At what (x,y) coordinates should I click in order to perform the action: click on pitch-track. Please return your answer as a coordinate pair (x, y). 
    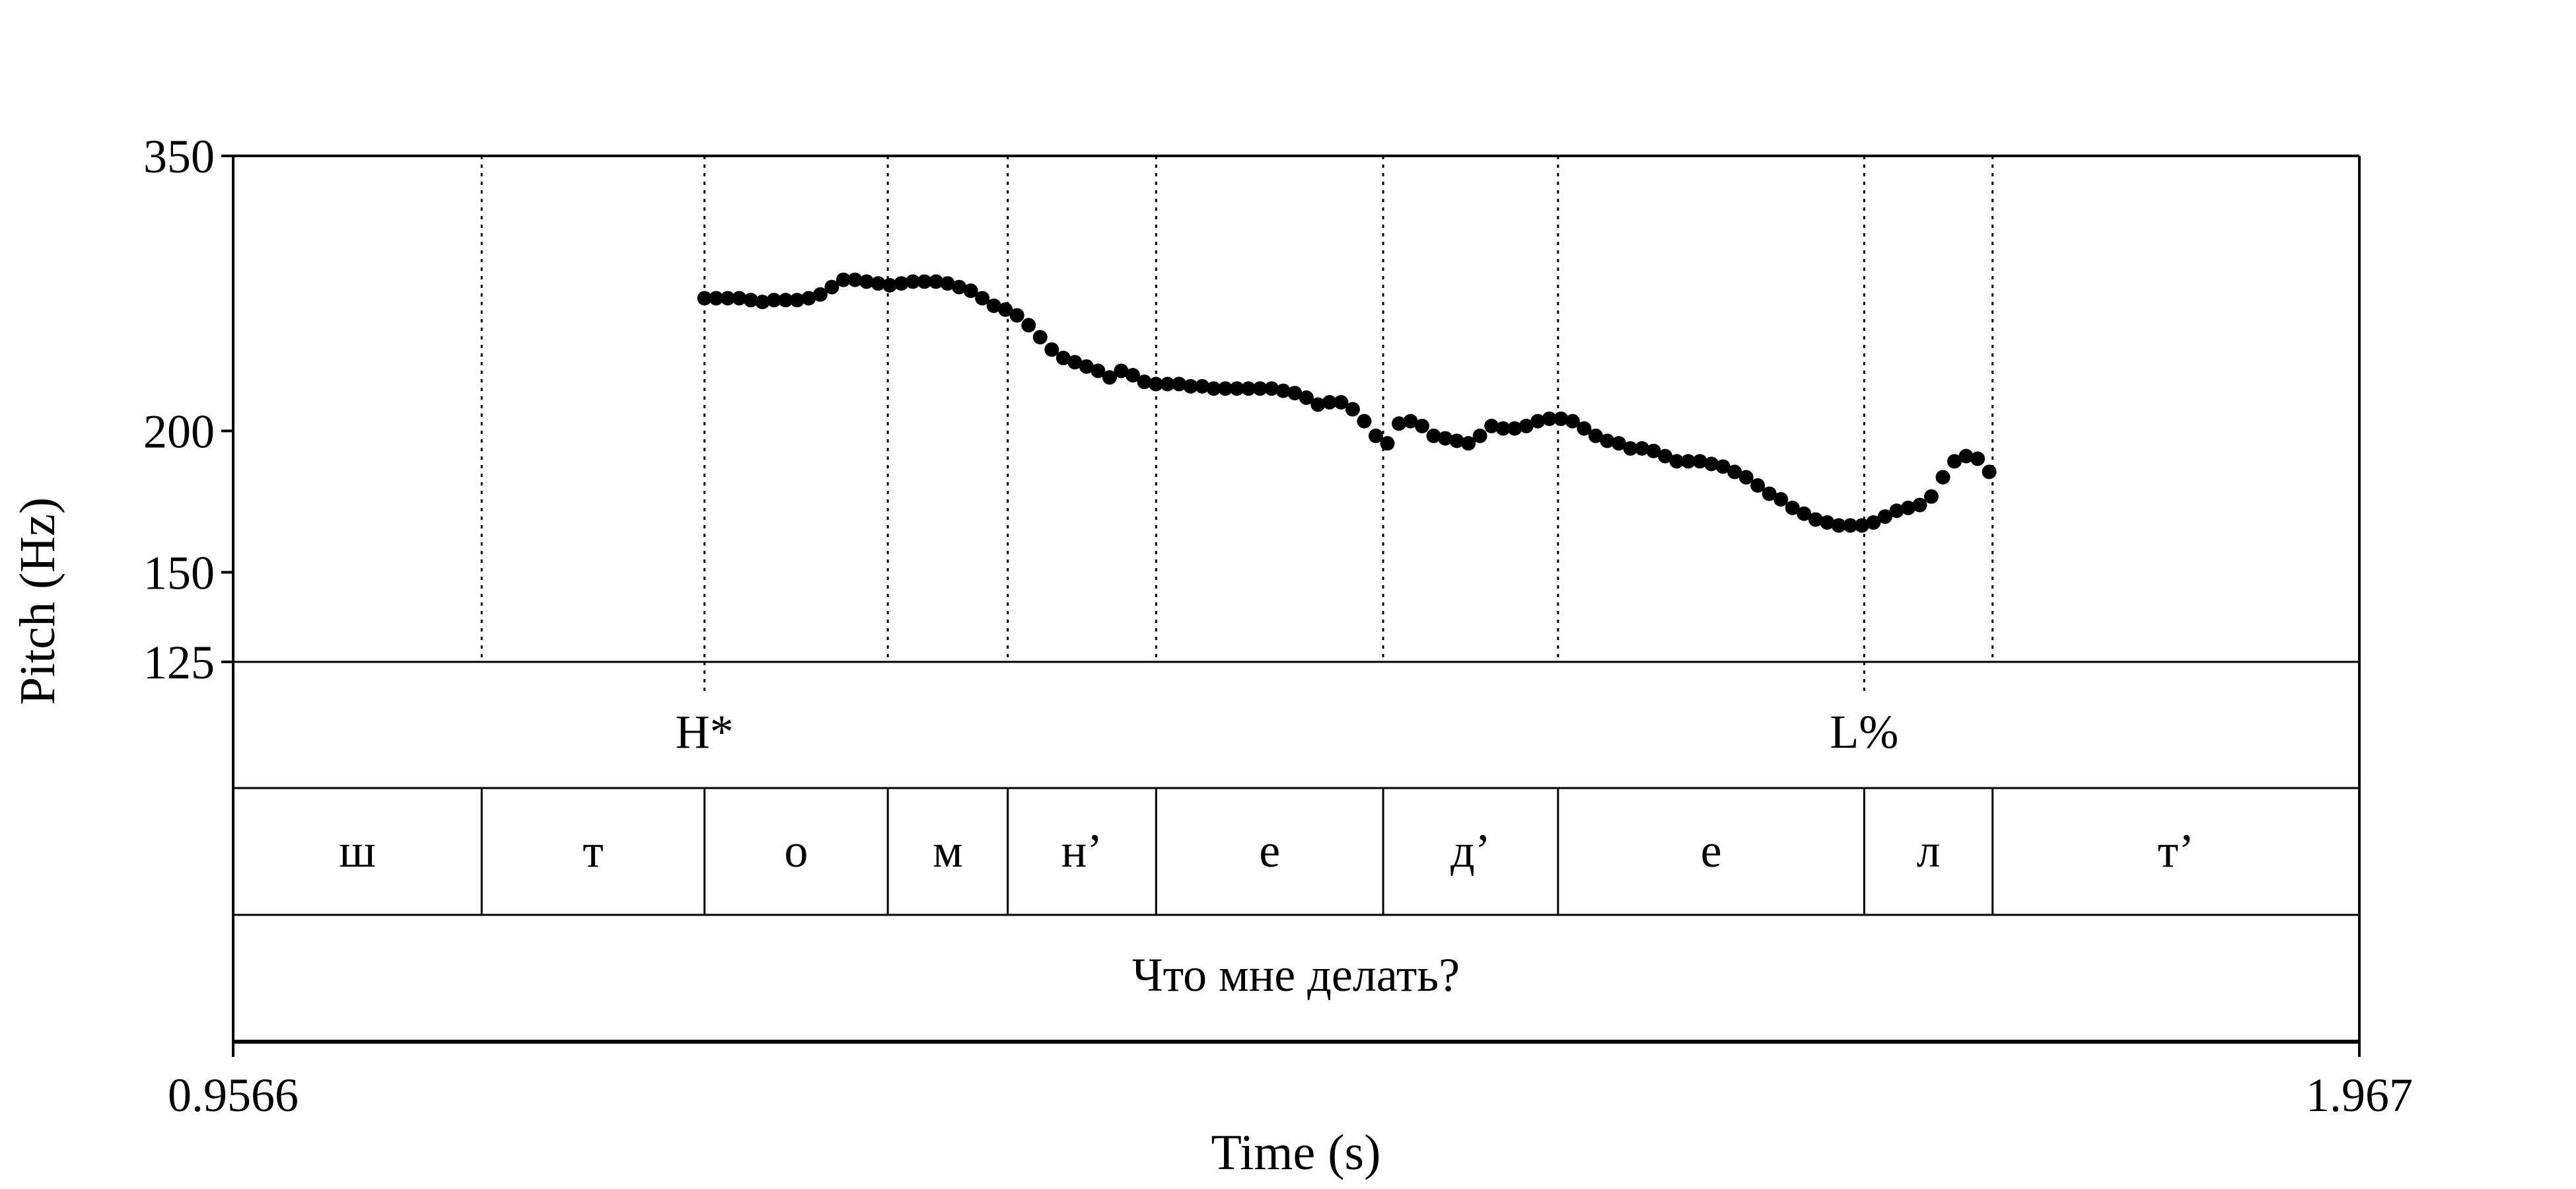
    Looking at the image, I should click on (1347, 402).